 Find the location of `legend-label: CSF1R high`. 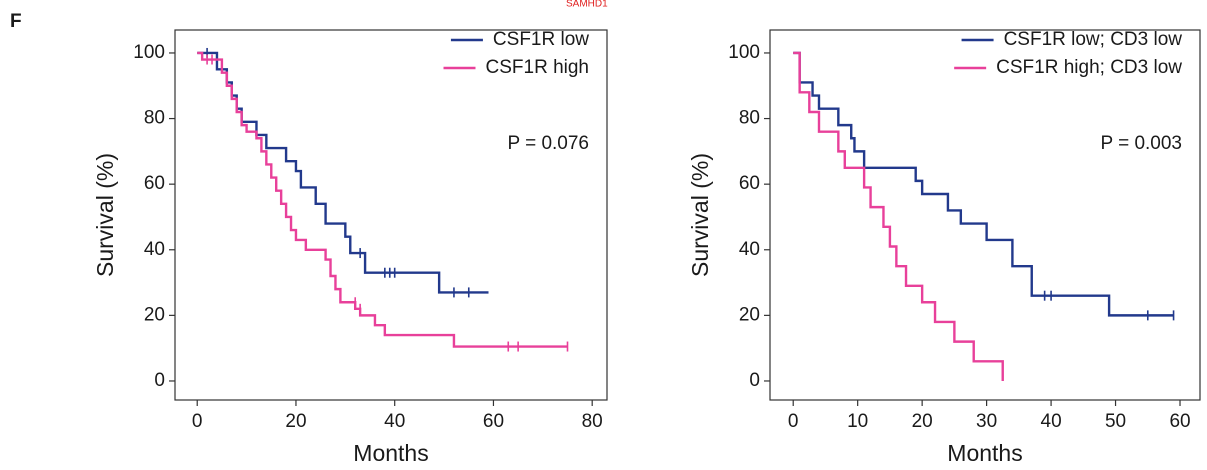

legend-label: CSF1R high is located at coordinates (538, 67).